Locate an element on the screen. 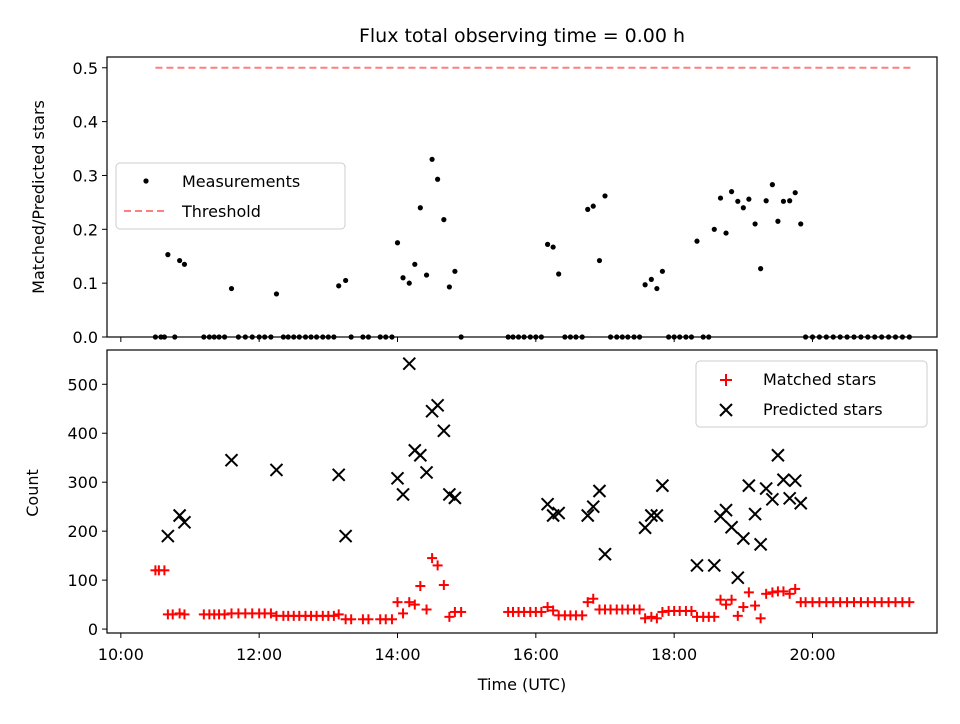  bottom-y-axis-label: Count is located at coordinates (32, 493).